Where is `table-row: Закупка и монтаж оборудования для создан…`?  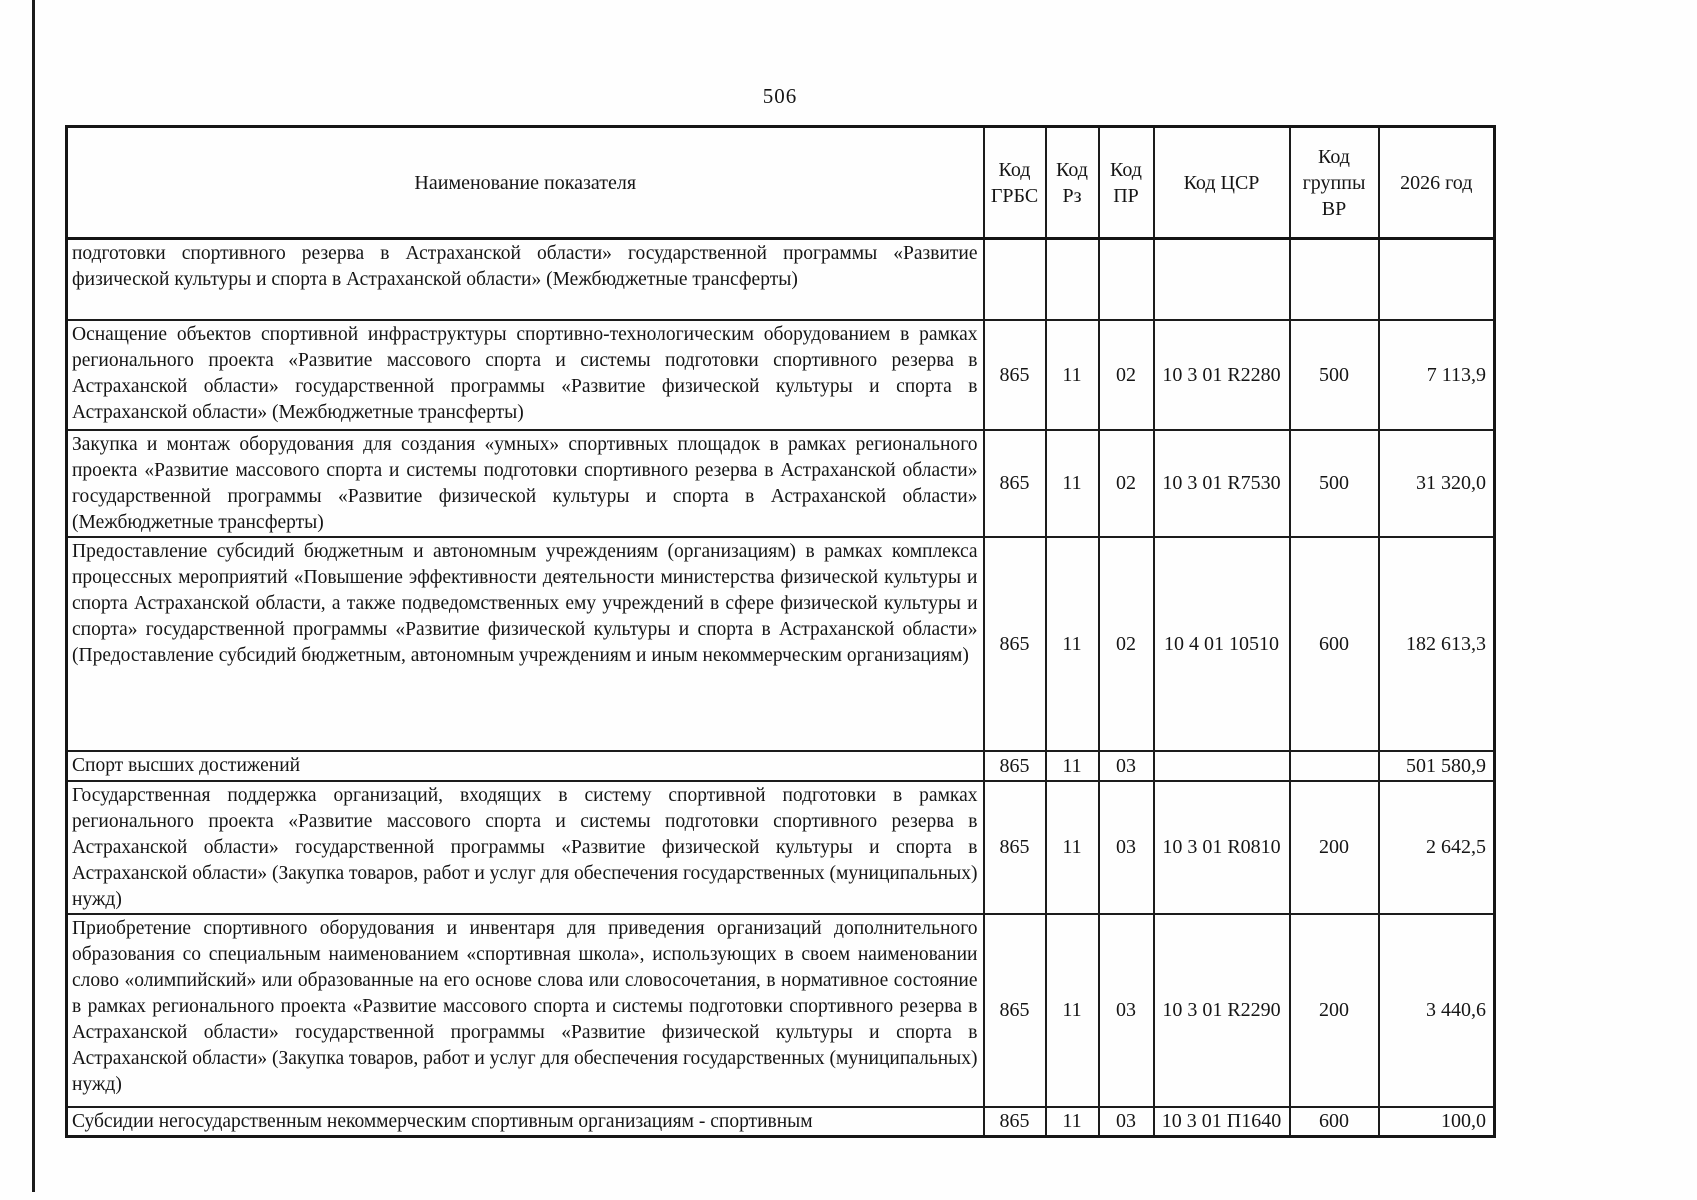
table-row: Закупка и монтаж оборудования для создан… is located at coordinates (780, 483).